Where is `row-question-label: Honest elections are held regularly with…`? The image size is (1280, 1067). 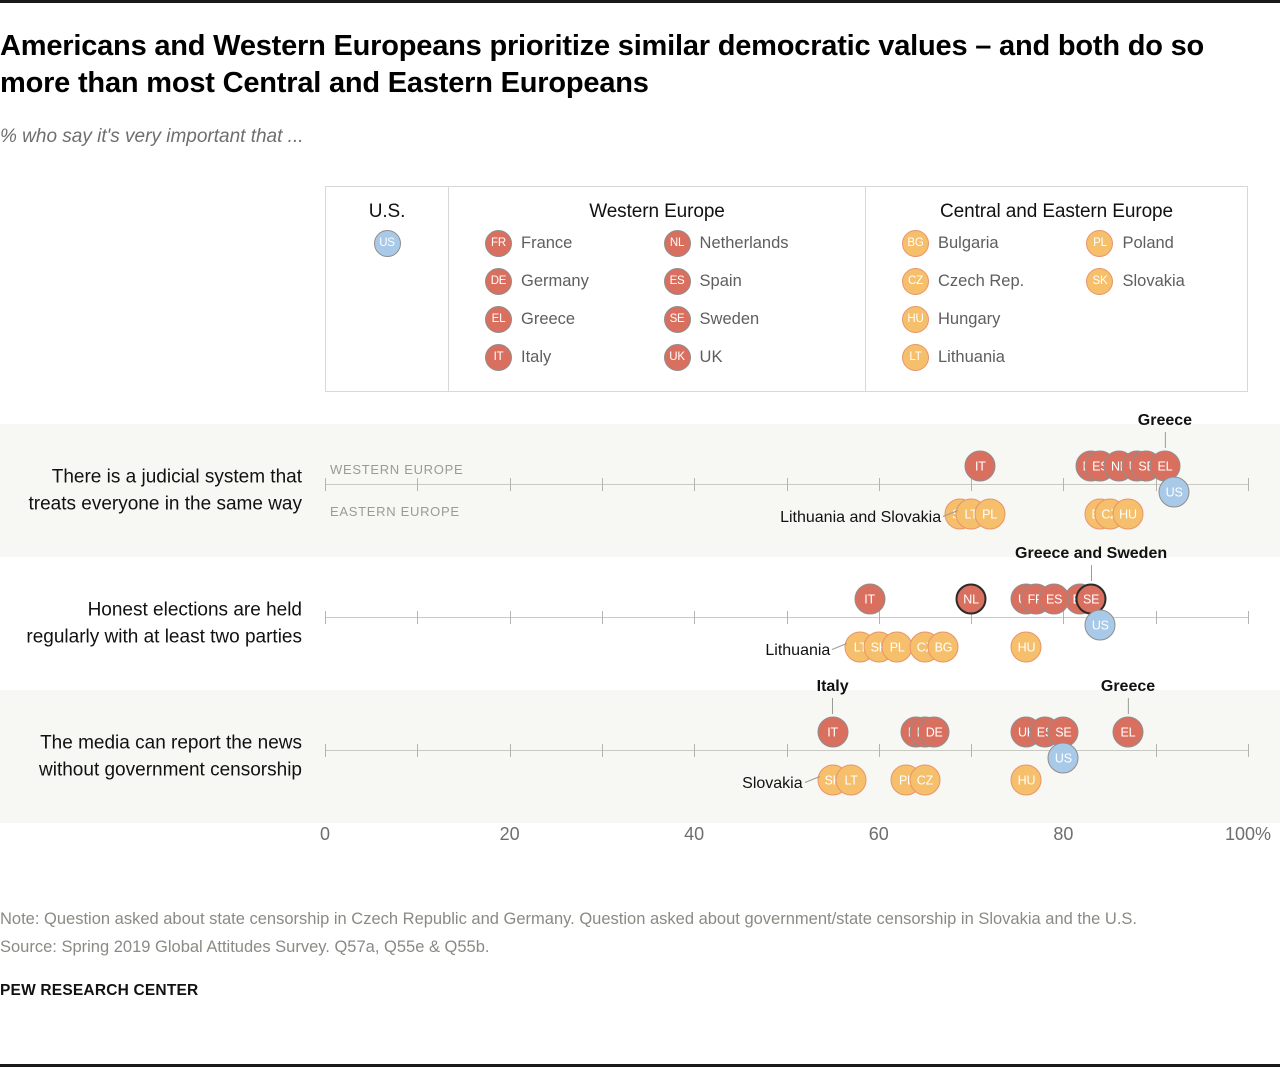 row-question-label: Honest elections are held regularly with… is located at coordinates (164, 623).